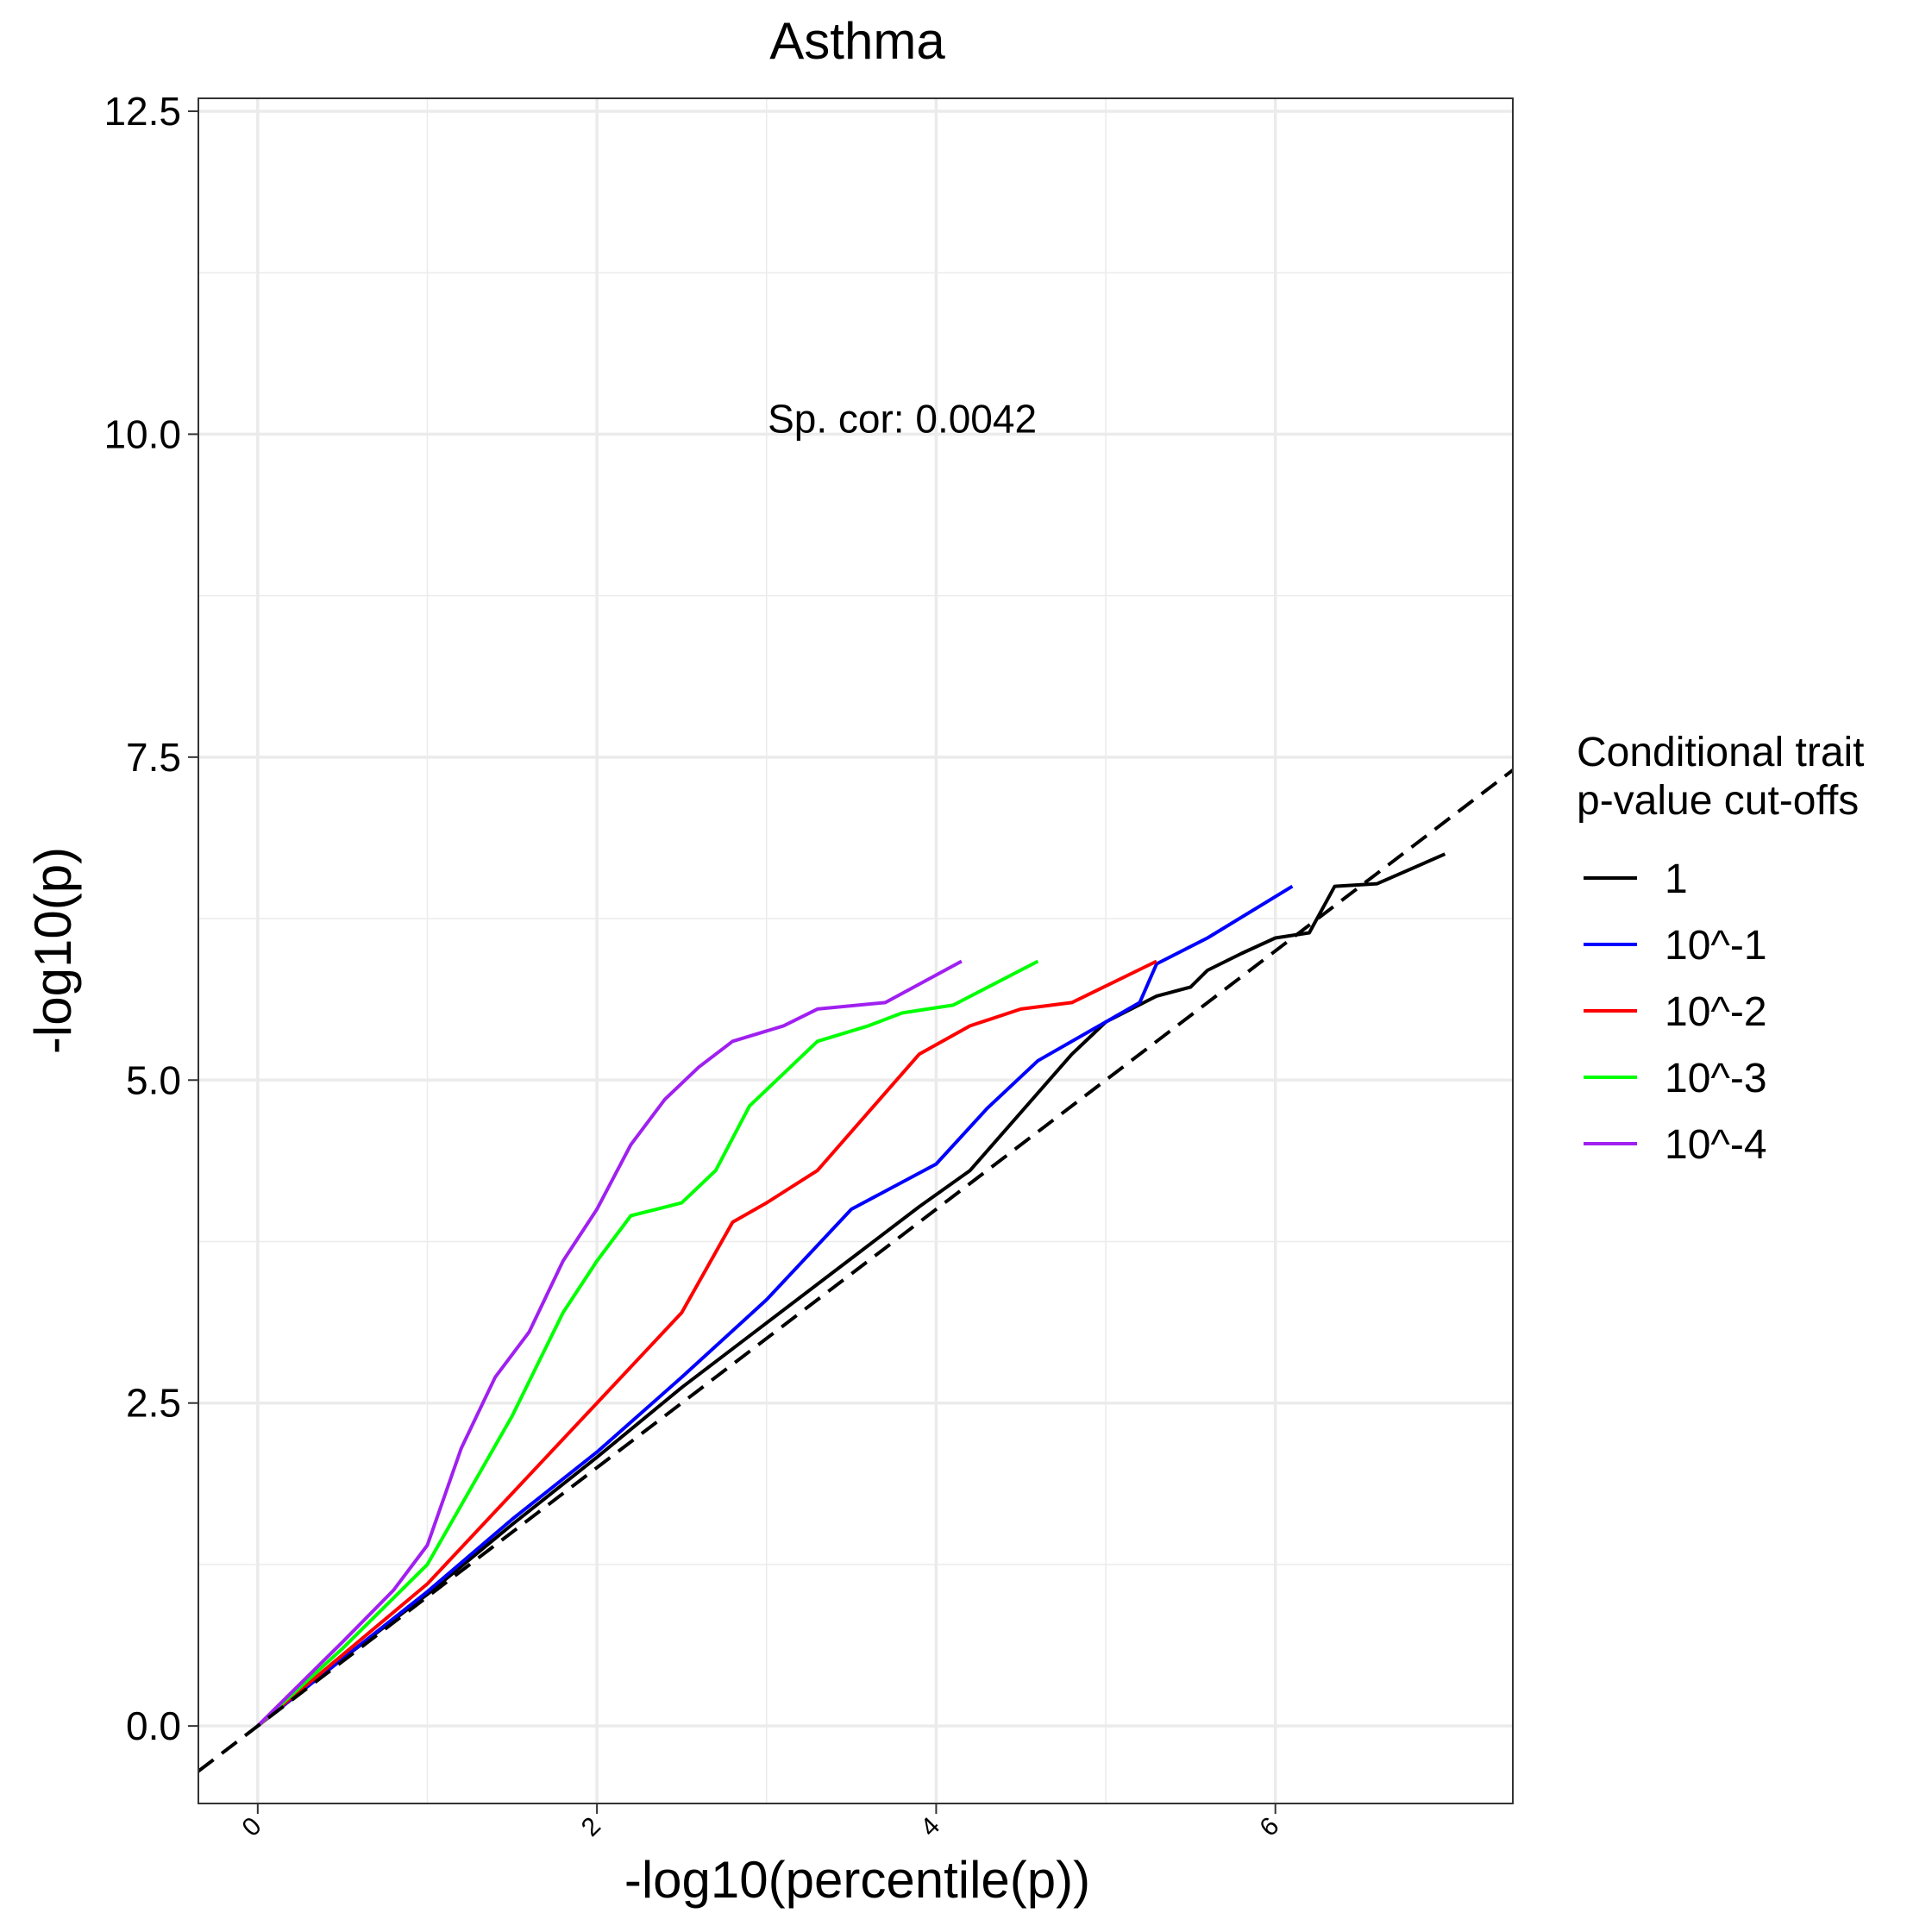  Describe the element at coordinates (153, 1403) in the screenshot. I see `y-tick-label: 2.5` at that location.